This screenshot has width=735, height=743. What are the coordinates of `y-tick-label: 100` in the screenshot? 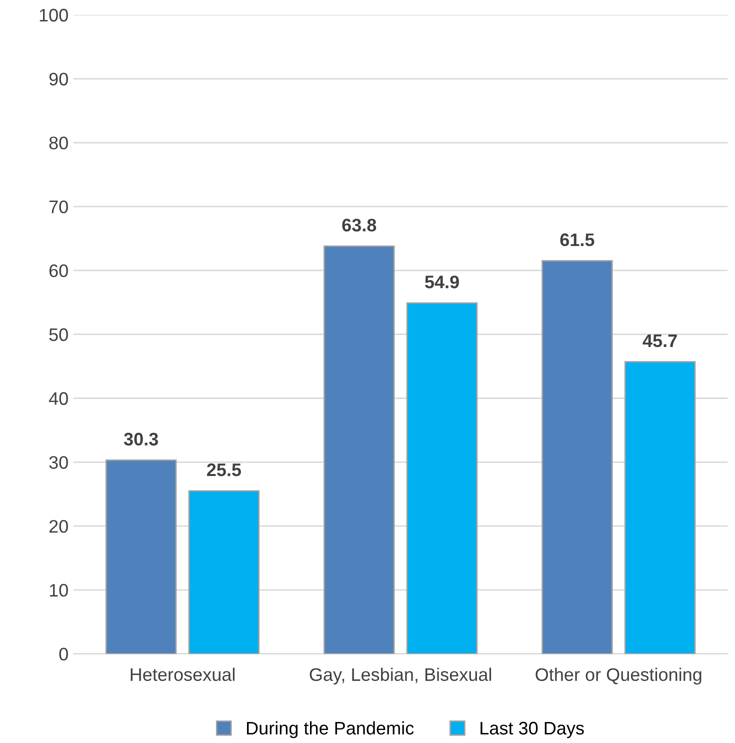 It's located at (54, 15).